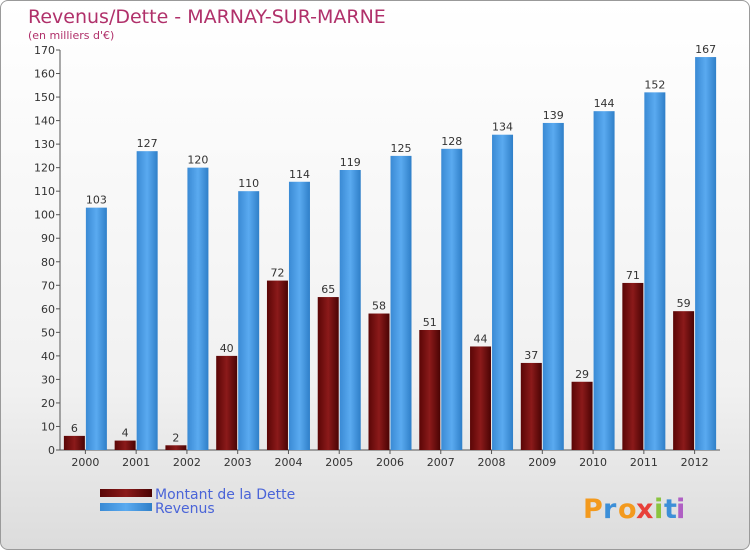 Image resolution: width=750 pixels, height=550 pixels. What do you see at coordinates (96, 200) in the screenshot?
I see `data-label-revenus: 103` at bounding box center [96, 200].